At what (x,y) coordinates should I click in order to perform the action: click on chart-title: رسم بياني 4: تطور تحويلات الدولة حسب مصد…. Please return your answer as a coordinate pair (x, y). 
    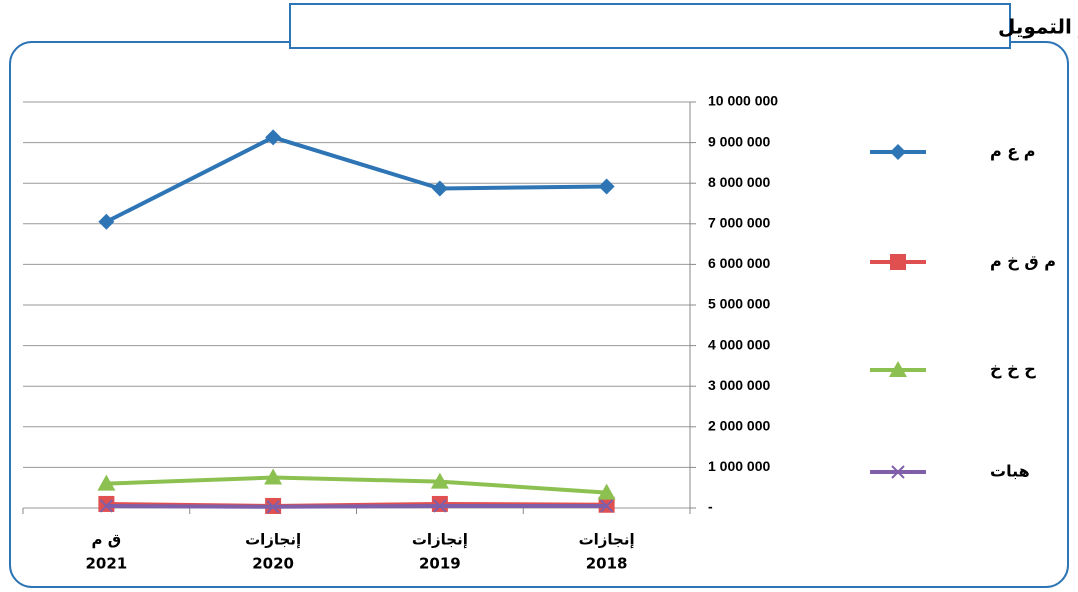
    Looking at the image, I should click on (1038, 27).